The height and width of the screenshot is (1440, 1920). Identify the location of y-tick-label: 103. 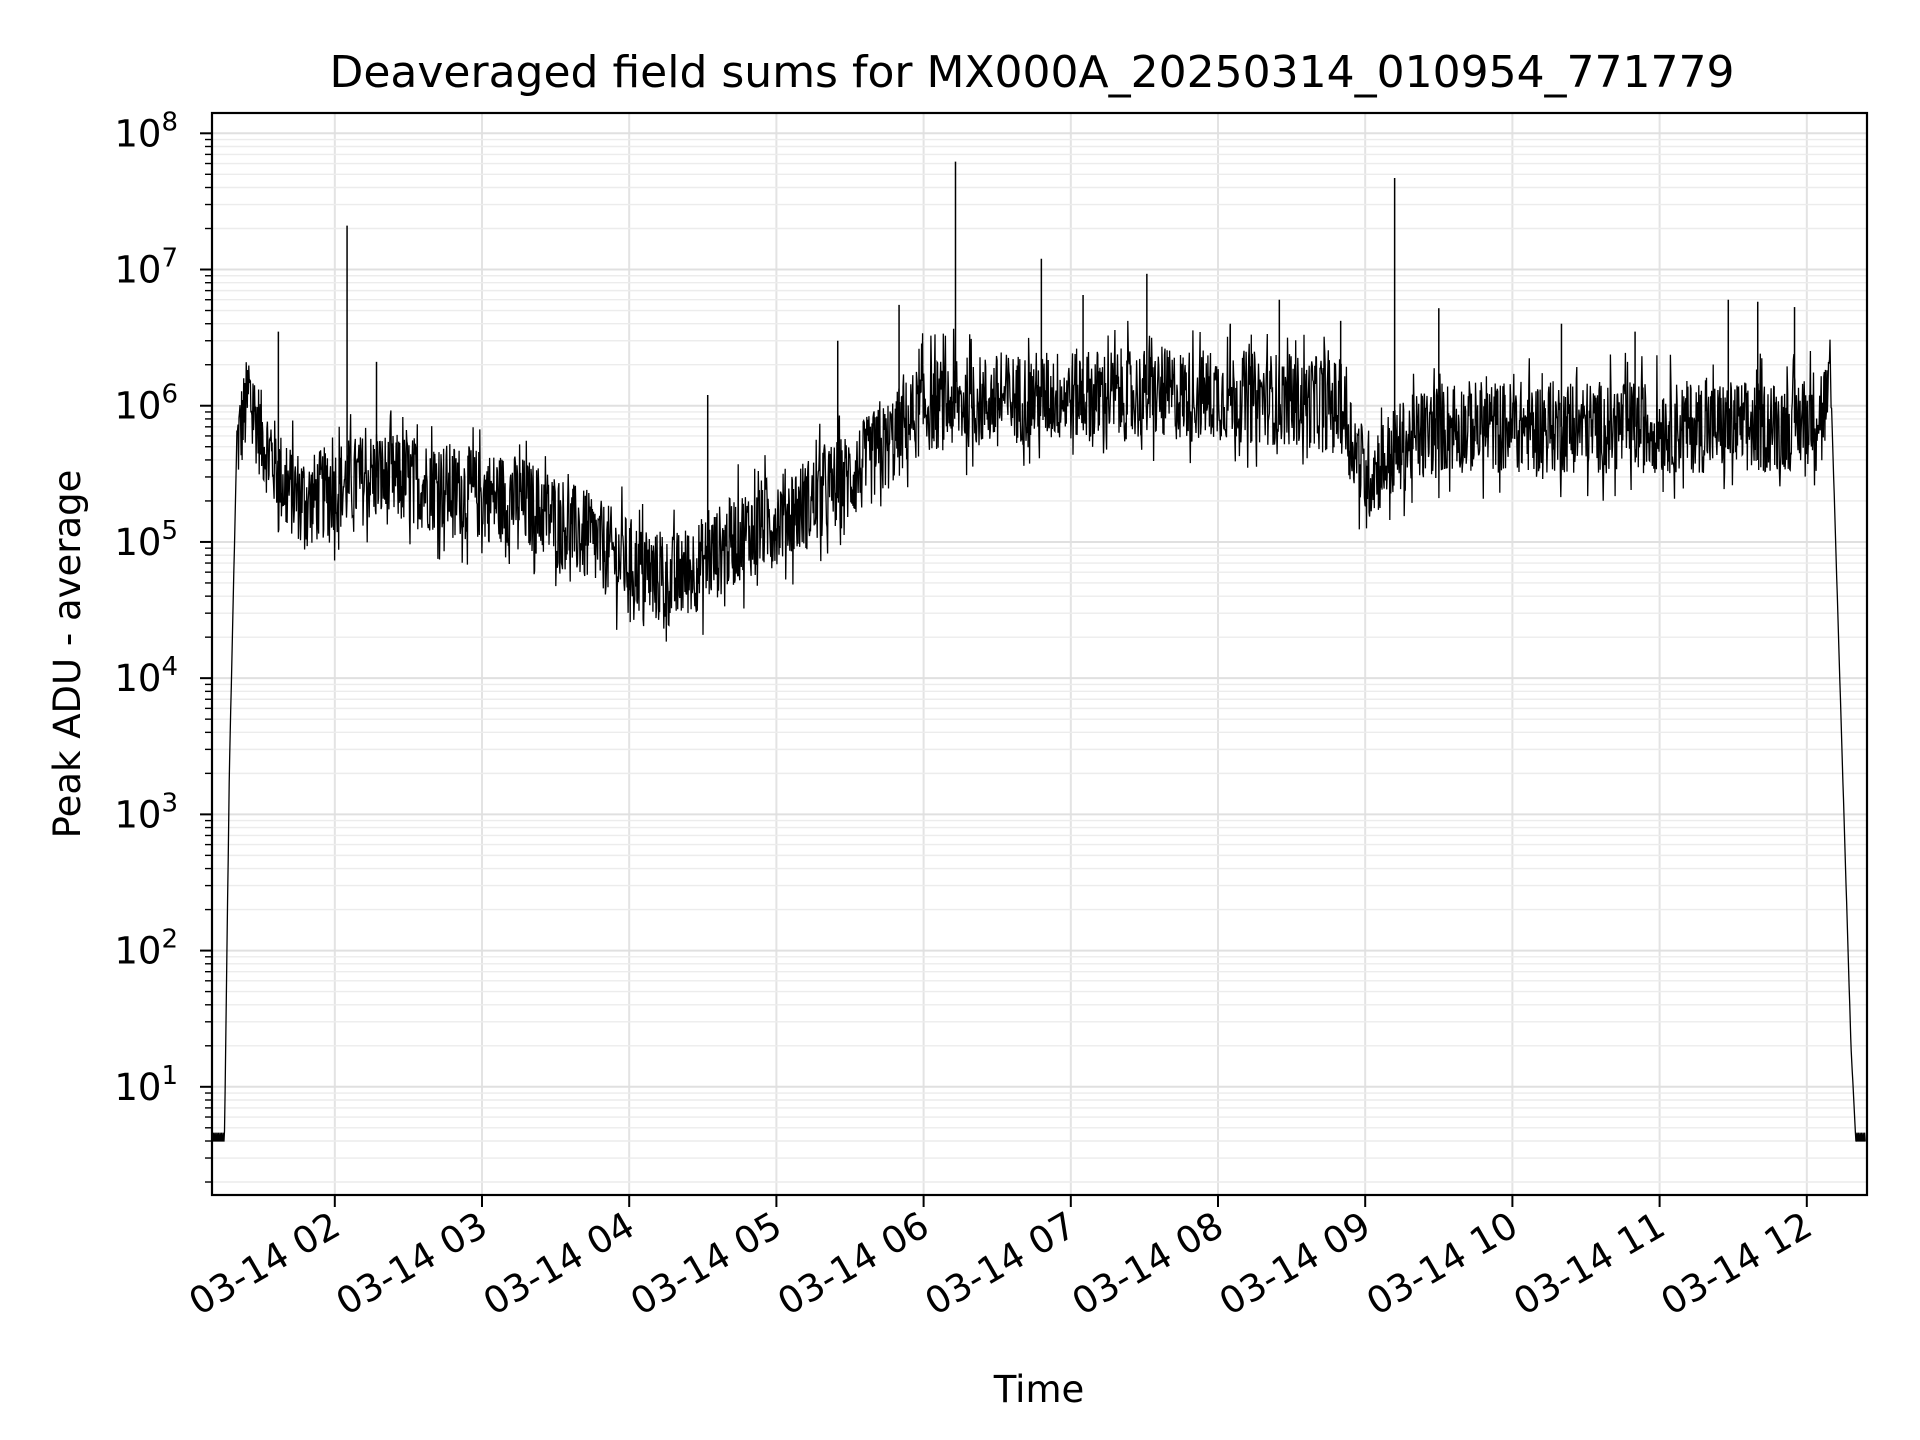
(146, 812).